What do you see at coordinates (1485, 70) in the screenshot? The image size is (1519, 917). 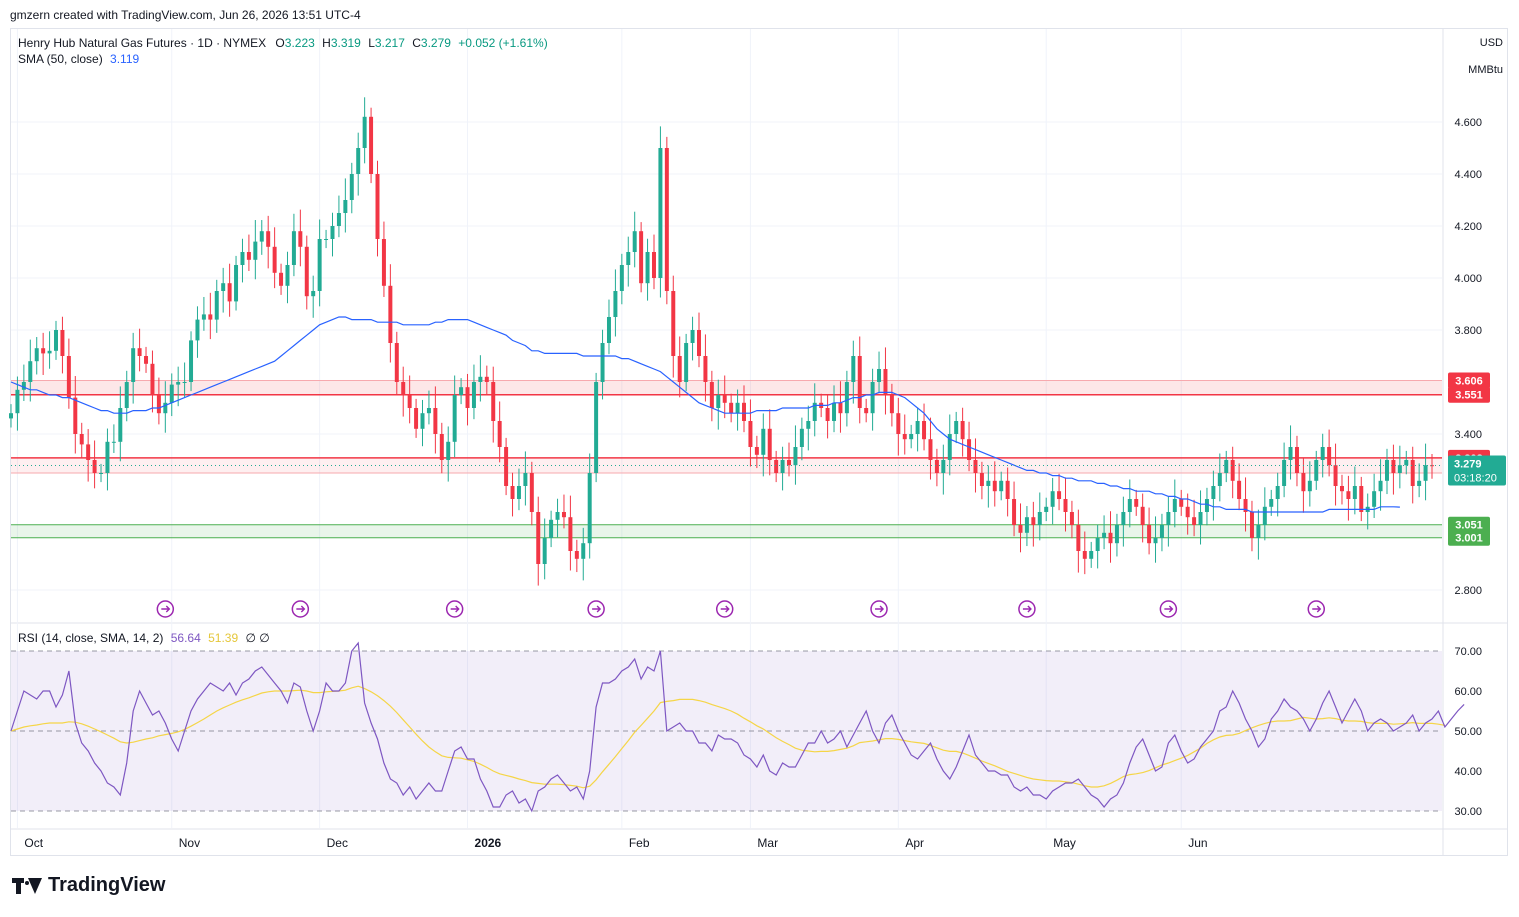 I see `unit-label: MMBtu` at bounding box center [1485, 70].